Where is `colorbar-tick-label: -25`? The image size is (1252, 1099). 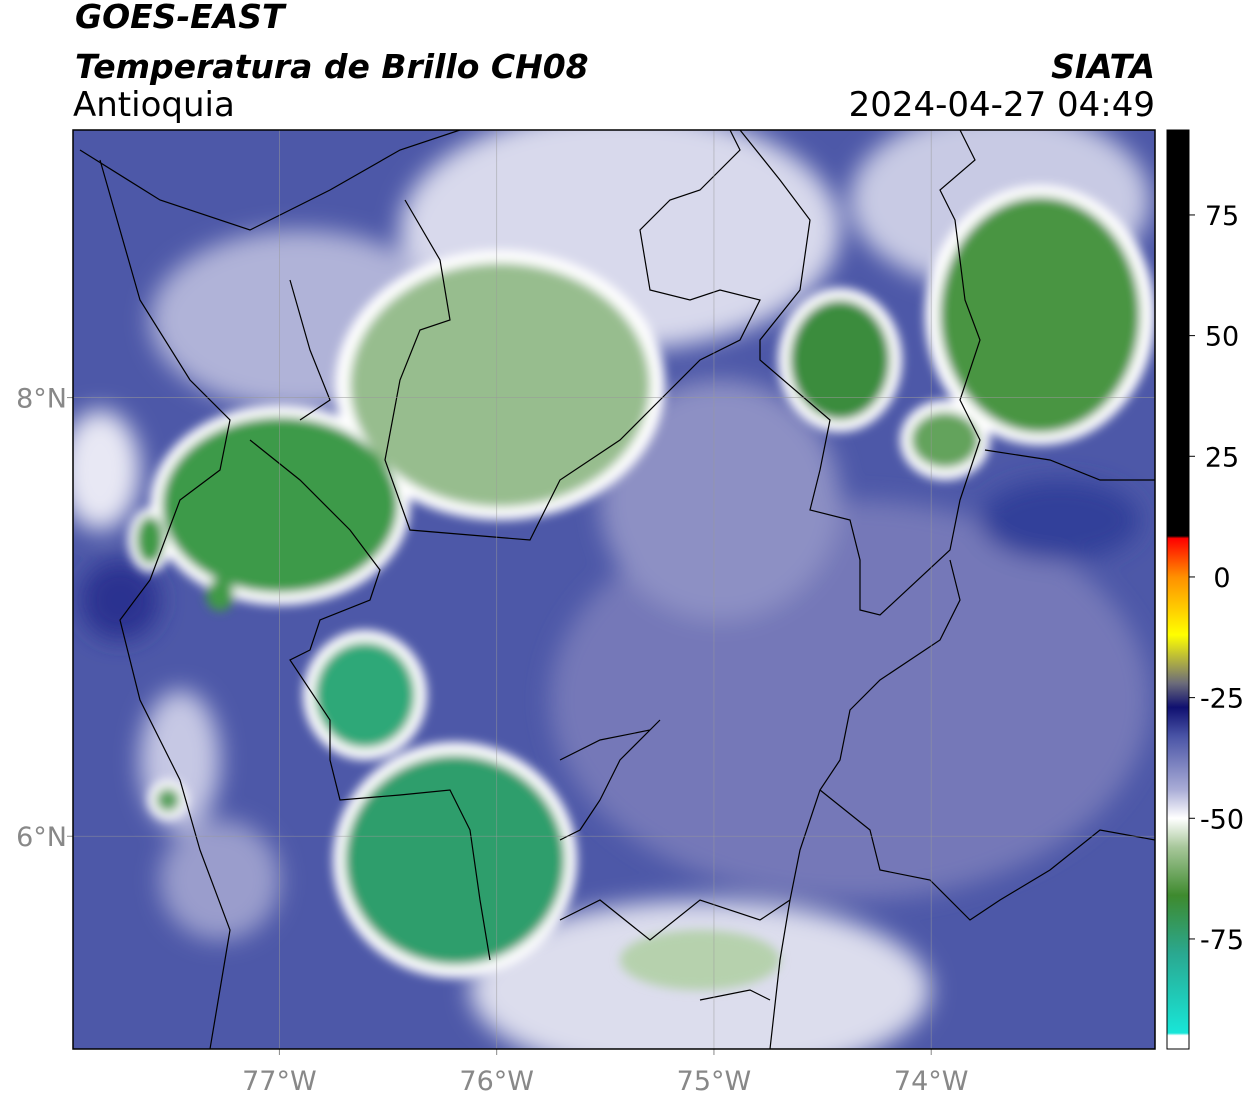 colorbar-tick-label: -25 is located at coordinates (1222, 699).